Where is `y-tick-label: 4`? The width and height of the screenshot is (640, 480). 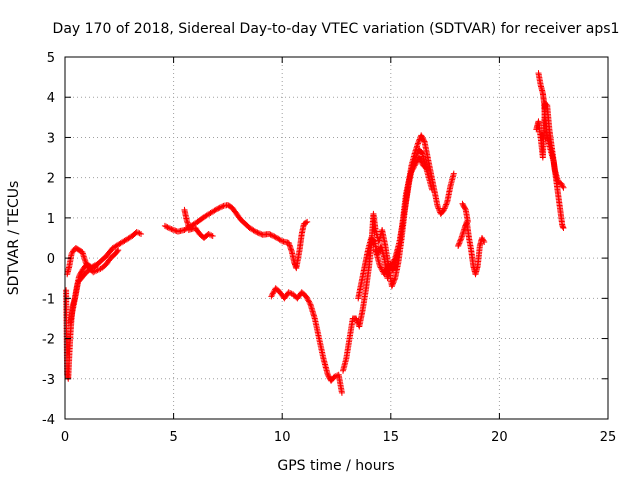
y-tick-label: 4 is located at coordinates (51, 98).